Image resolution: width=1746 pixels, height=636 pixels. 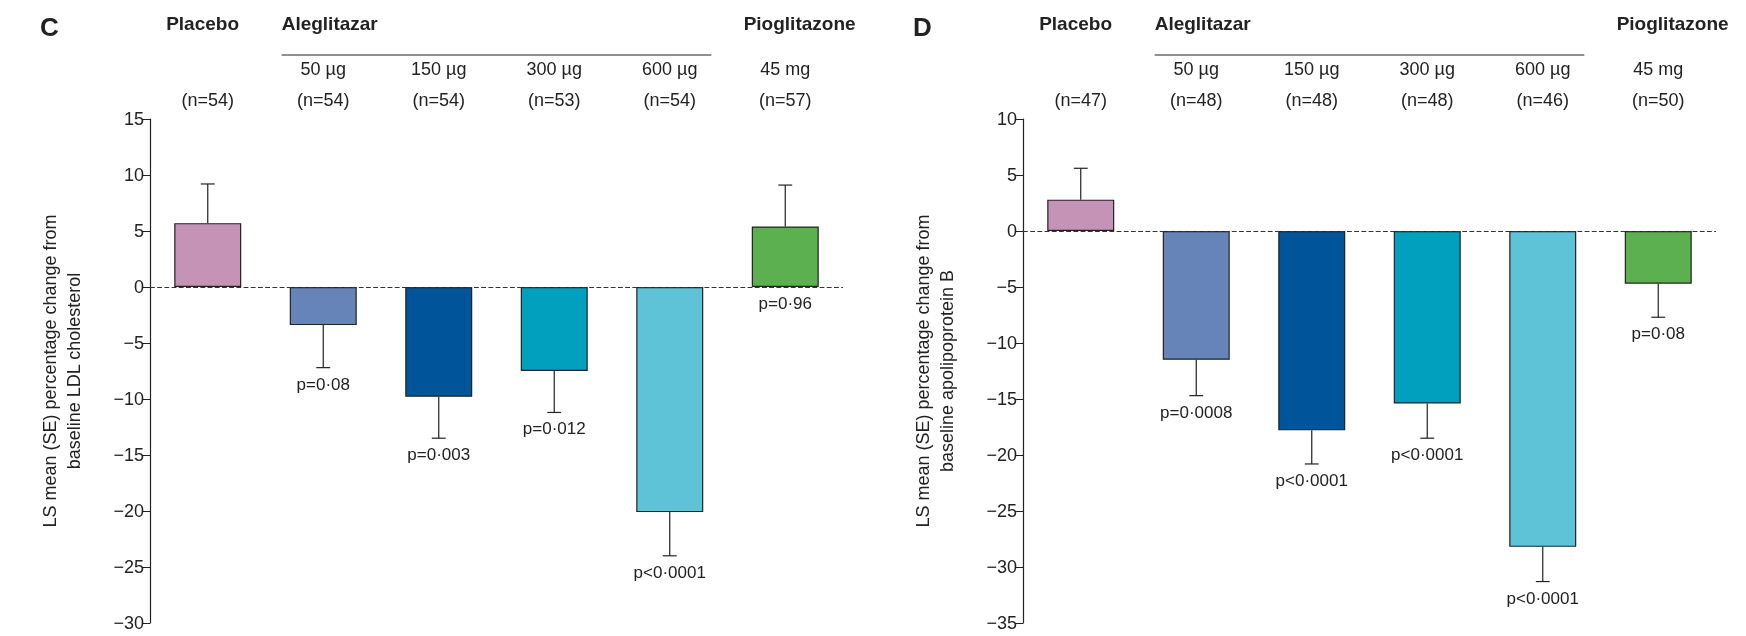 I want to click on x-tick-label: 300 µg (n=53), so click(x=554, y=84).